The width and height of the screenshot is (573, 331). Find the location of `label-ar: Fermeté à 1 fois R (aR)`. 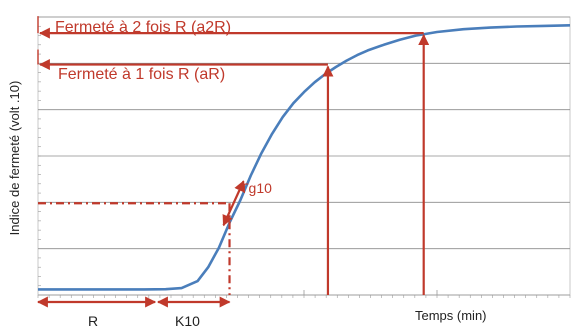

label-ar: Fermeté à 1 fois R (aR) is located at coordinates (141, 74).